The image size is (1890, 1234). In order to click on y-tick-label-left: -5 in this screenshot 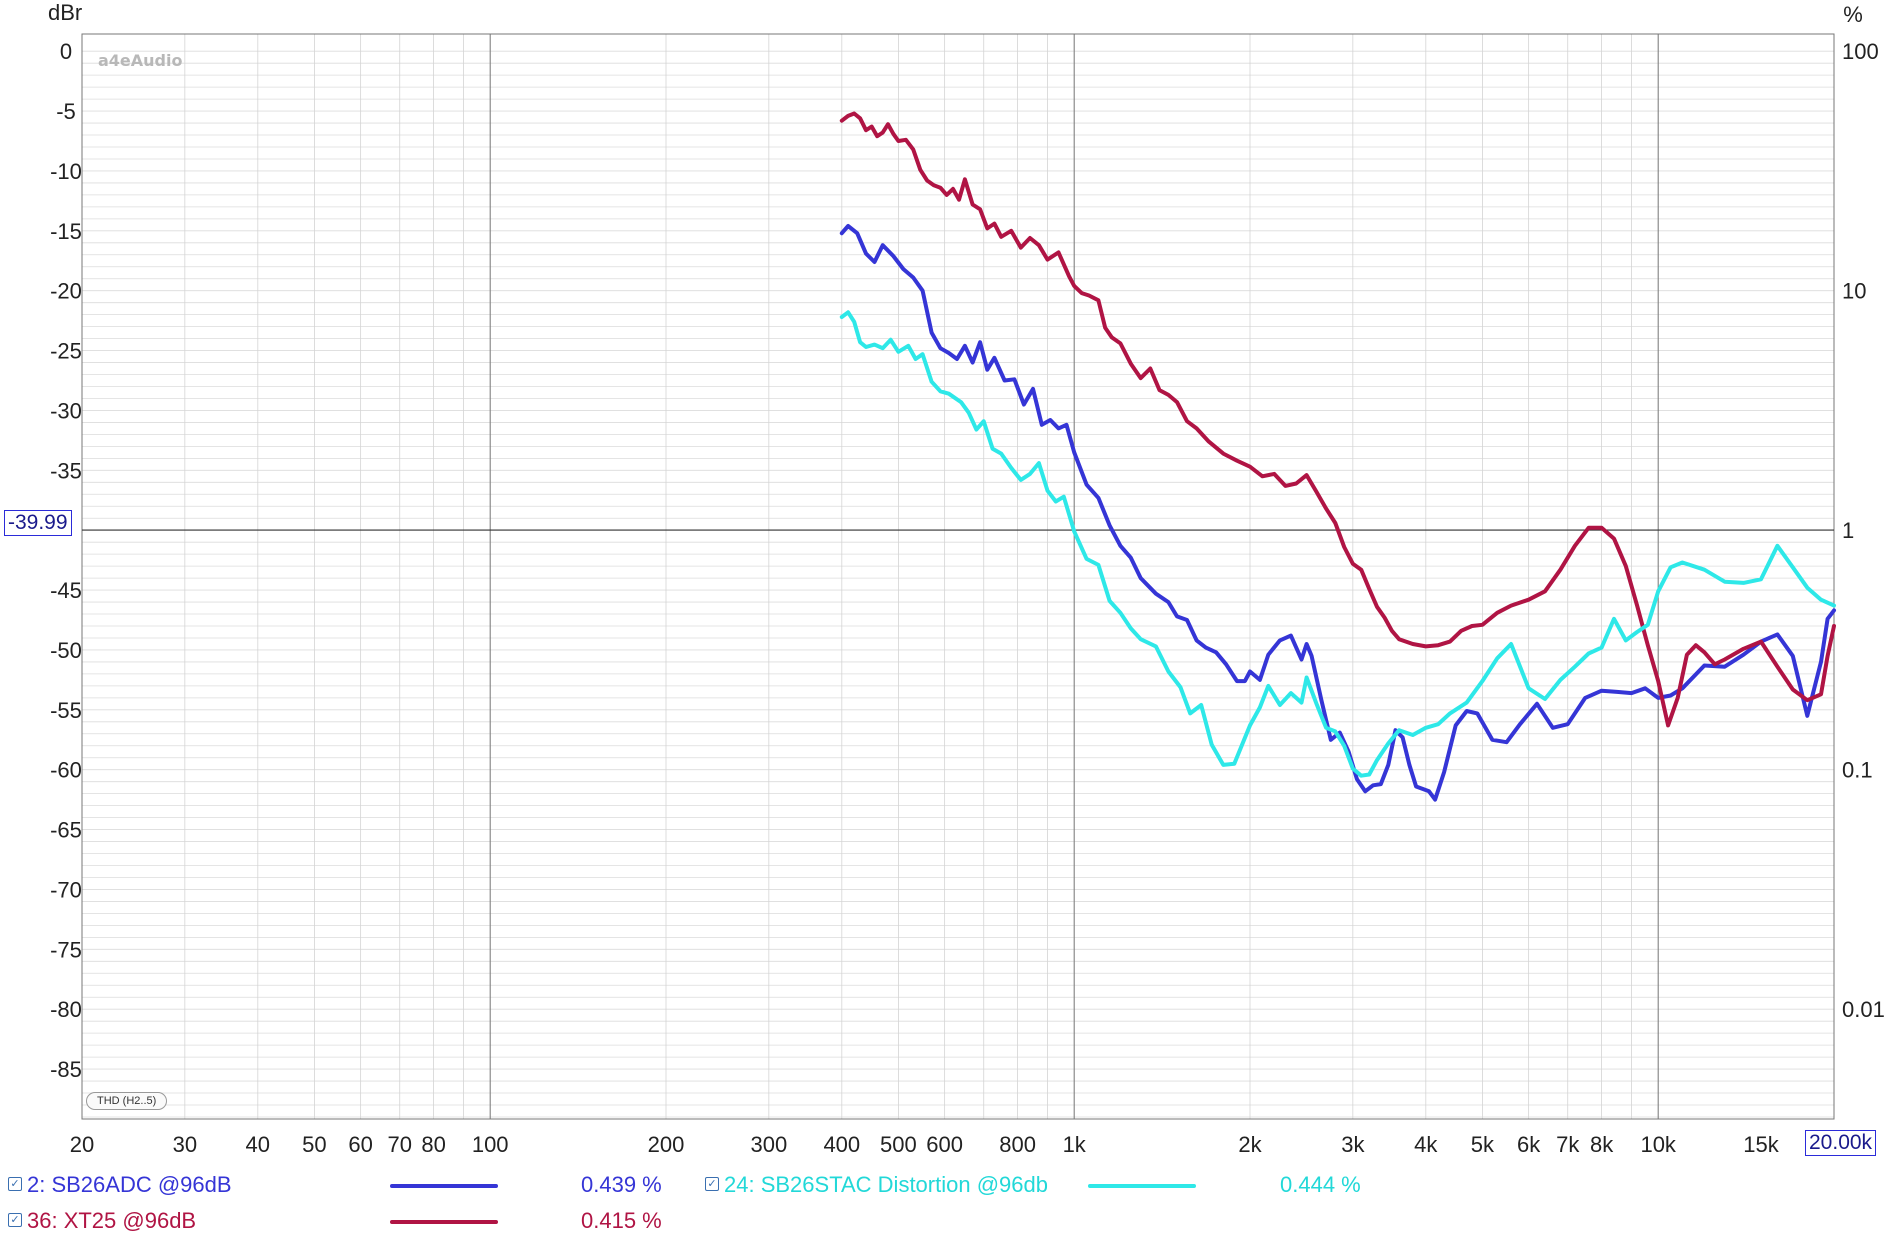, I will do `click(66, 111)`.